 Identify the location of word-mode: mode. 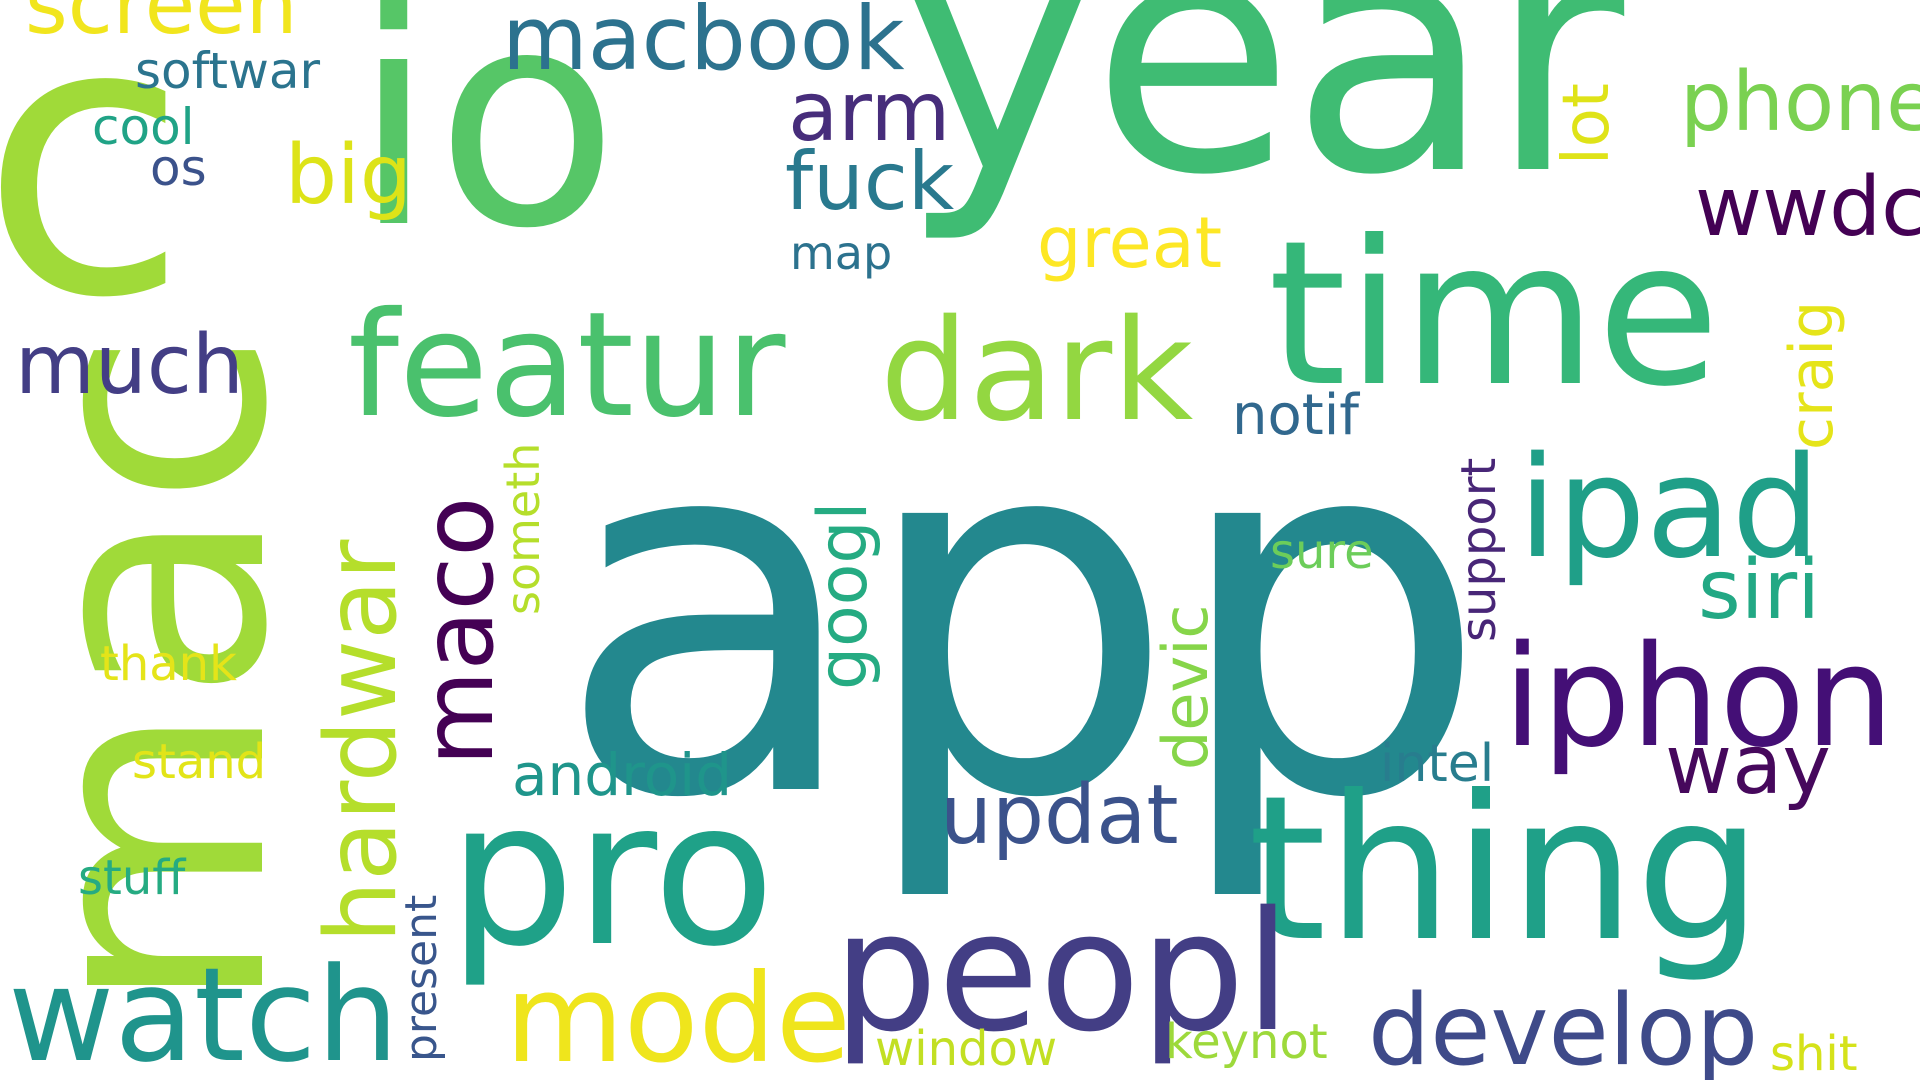
(678, 1014).